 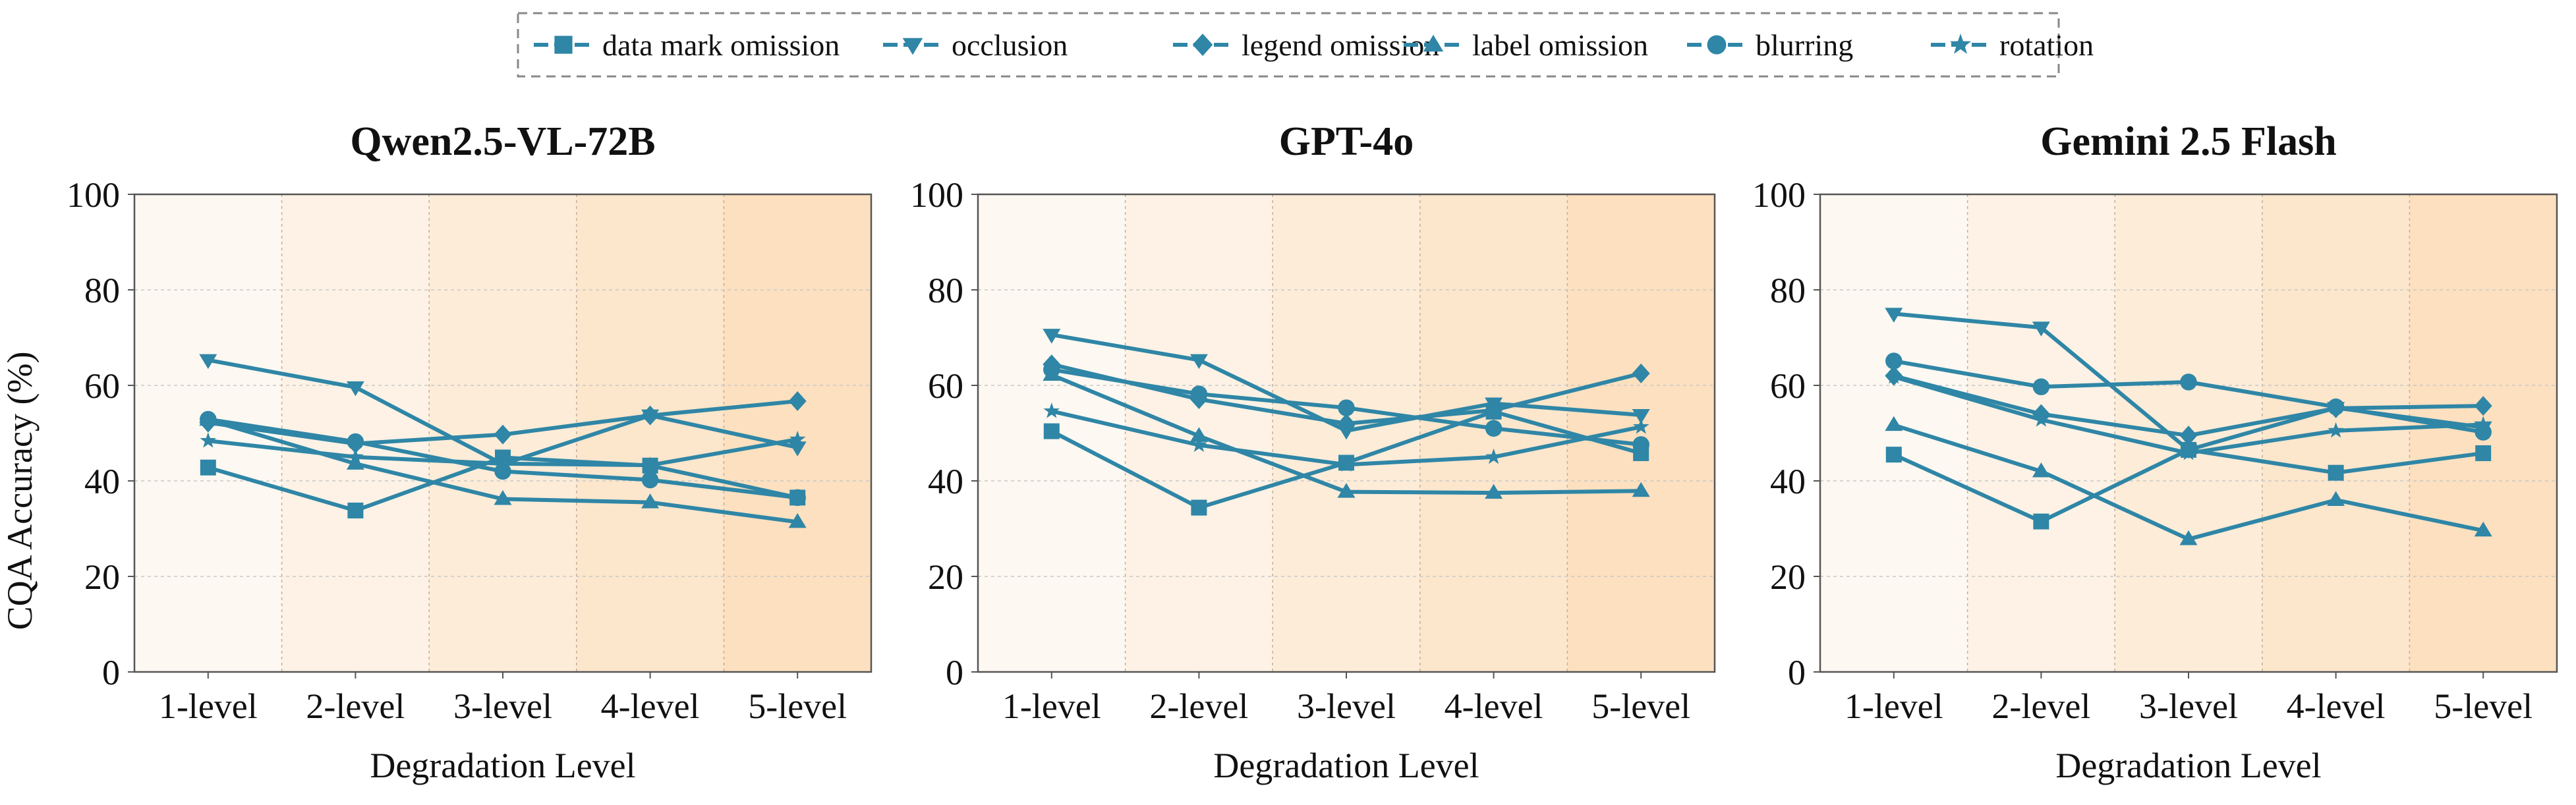 I want to click on legend-label: label omission, so click(x=1560, y=45).